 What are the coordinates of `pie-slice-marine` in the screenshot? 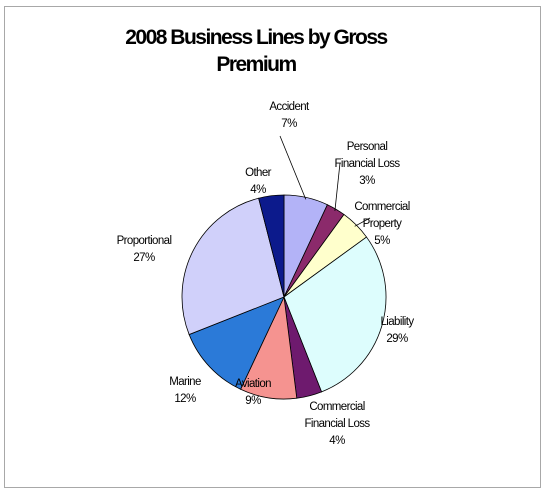 It's located at (236, 343).